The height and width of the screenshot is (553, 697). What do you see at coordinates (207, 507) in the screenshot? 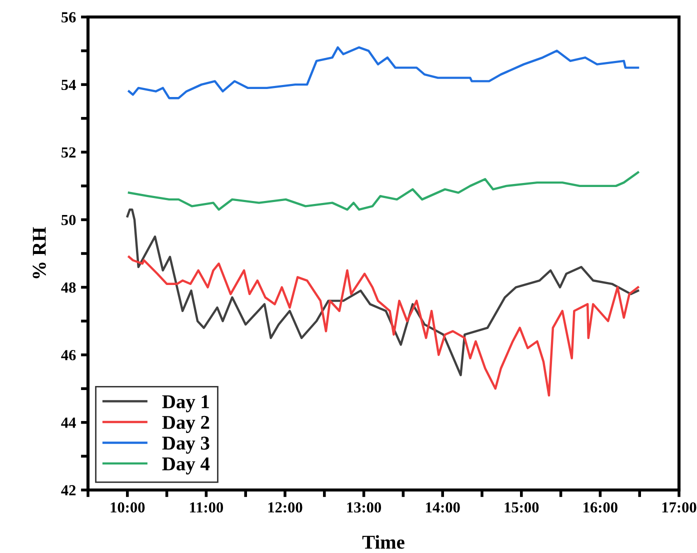
I see `x-tick-label: 11:00` at bounding box center [207, 507].